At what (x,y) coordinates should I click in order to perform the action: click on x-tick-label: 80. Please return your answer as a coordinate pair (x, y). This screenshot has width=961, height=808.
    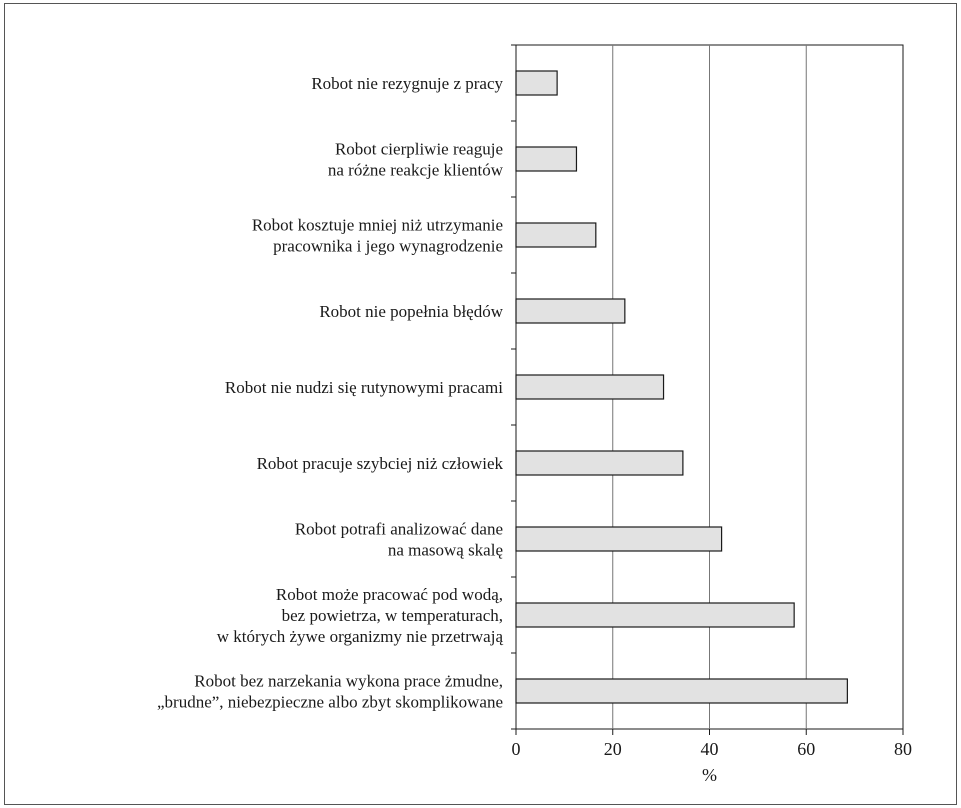
    Looking at the image, I should click on (903, 749).